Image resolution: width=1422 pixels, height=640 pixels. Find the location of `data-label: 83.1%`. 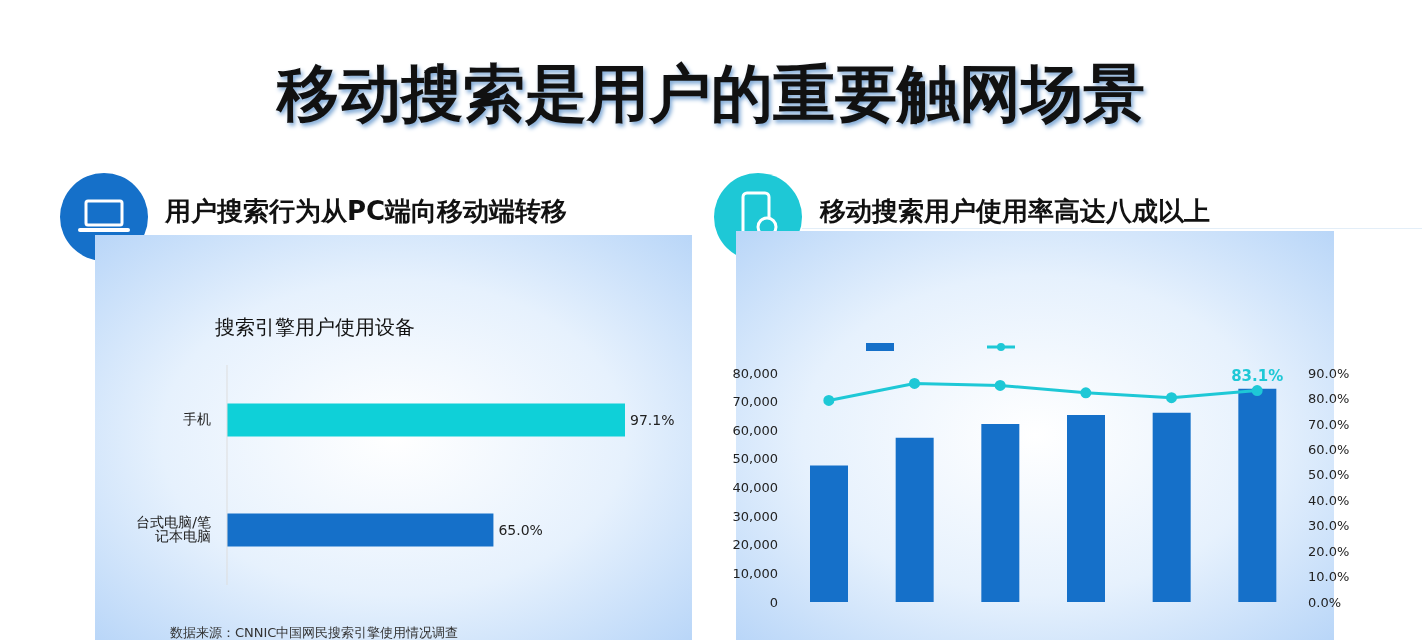

data-label: 83.1% is located at coordinates (1257, 375).